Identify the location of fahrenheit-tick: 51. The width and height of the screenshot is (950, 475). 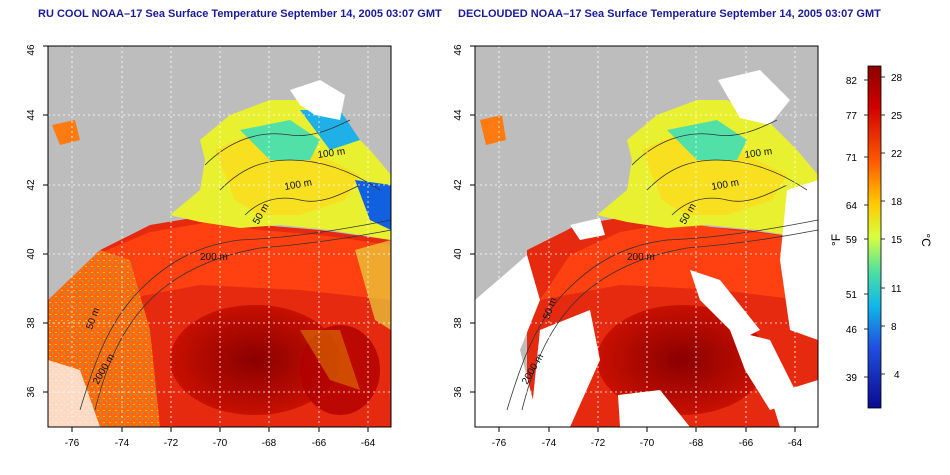
(852, 295).